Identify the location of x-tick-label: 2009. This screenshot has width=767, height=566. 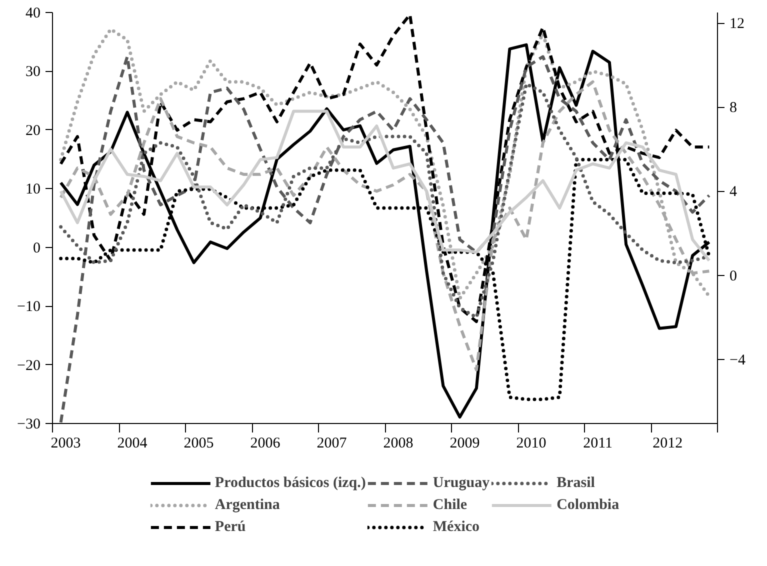
(465, 444).